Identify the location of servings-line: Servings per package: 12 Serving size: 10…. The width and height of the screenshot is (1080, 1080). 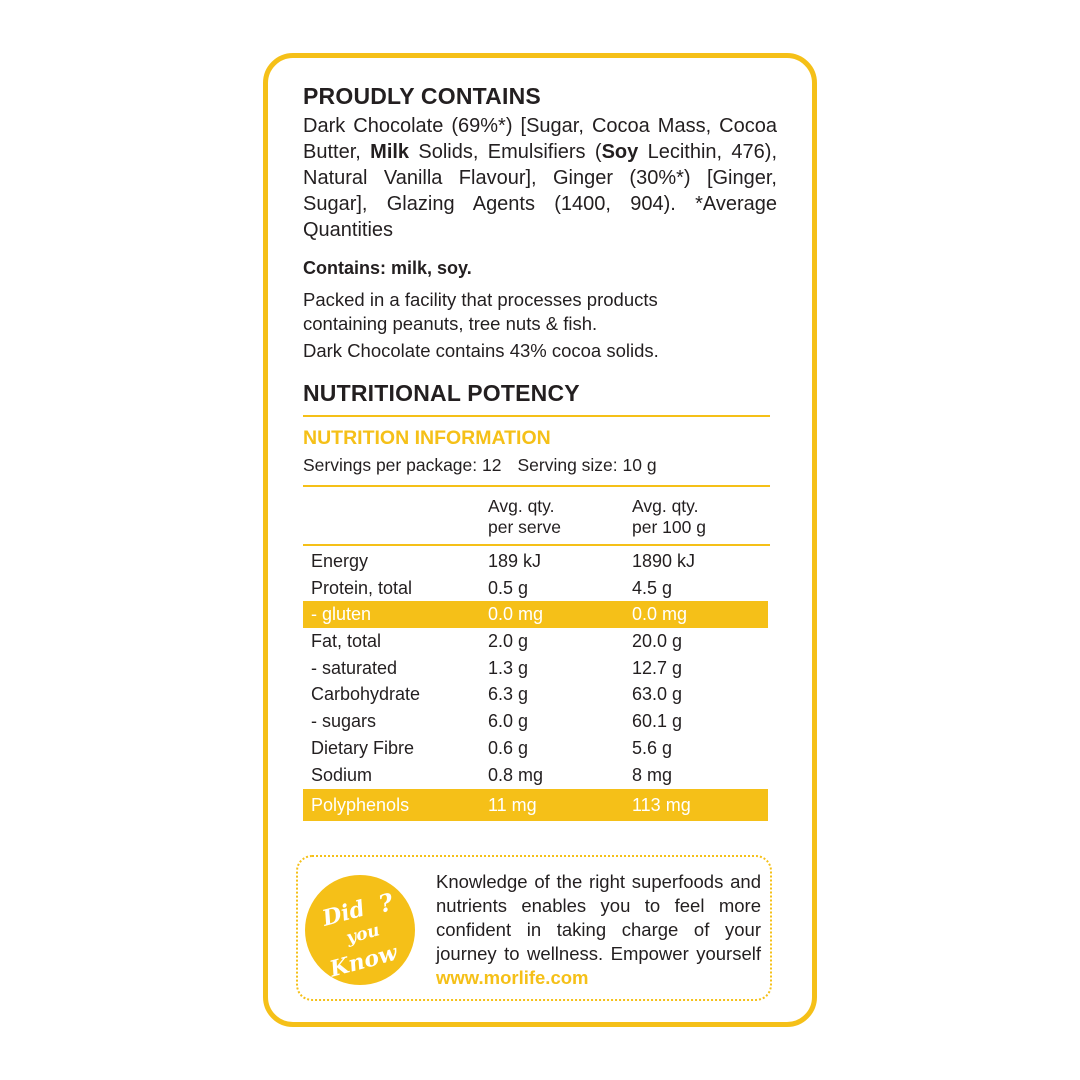
(480, 465).